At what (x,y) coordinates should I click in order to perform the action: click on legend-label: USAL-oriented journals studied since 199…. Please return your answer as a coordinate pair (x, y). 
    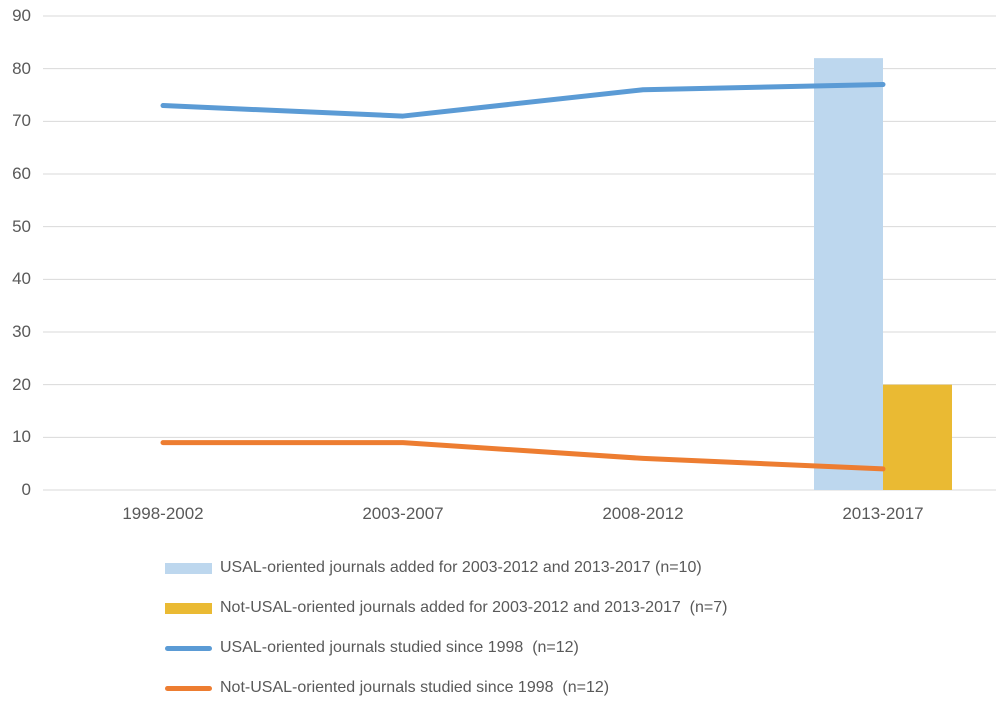
    Looking at the image, I should click on (399, 647).